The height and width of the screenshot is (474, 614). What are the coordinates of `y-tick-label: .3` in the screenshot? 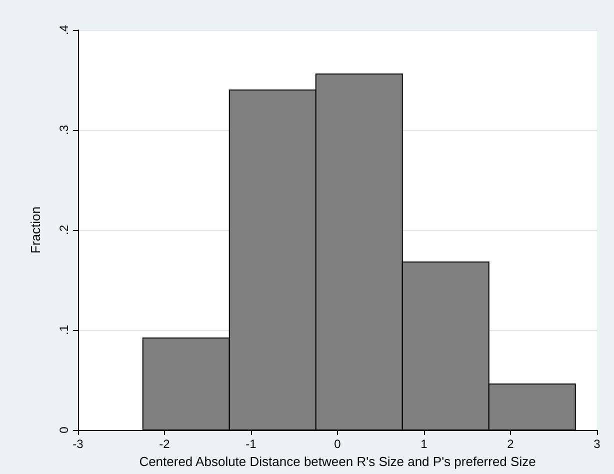 It's located at (64, 130).